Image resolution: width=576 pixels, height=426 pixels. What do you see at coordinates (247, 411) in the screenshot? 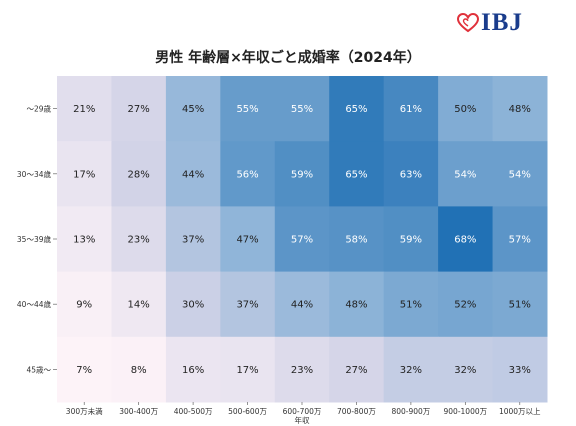
I see `x-tick-label: 500-600万` at bounding box center [247, 411].